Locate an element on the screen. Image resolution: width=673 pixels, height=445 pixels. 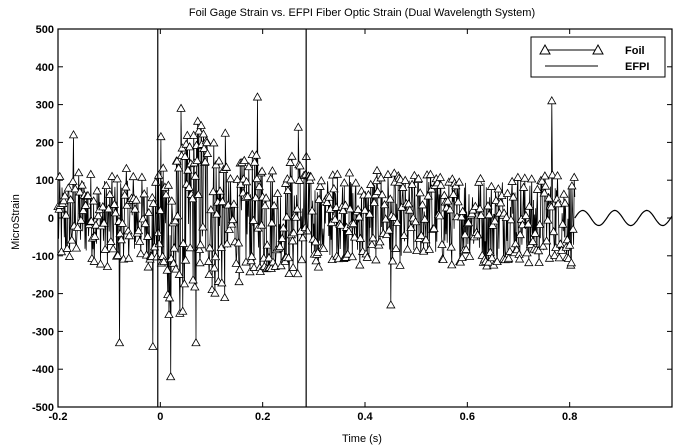
y-tick-label: 400 is located at coordinates (45, 68).